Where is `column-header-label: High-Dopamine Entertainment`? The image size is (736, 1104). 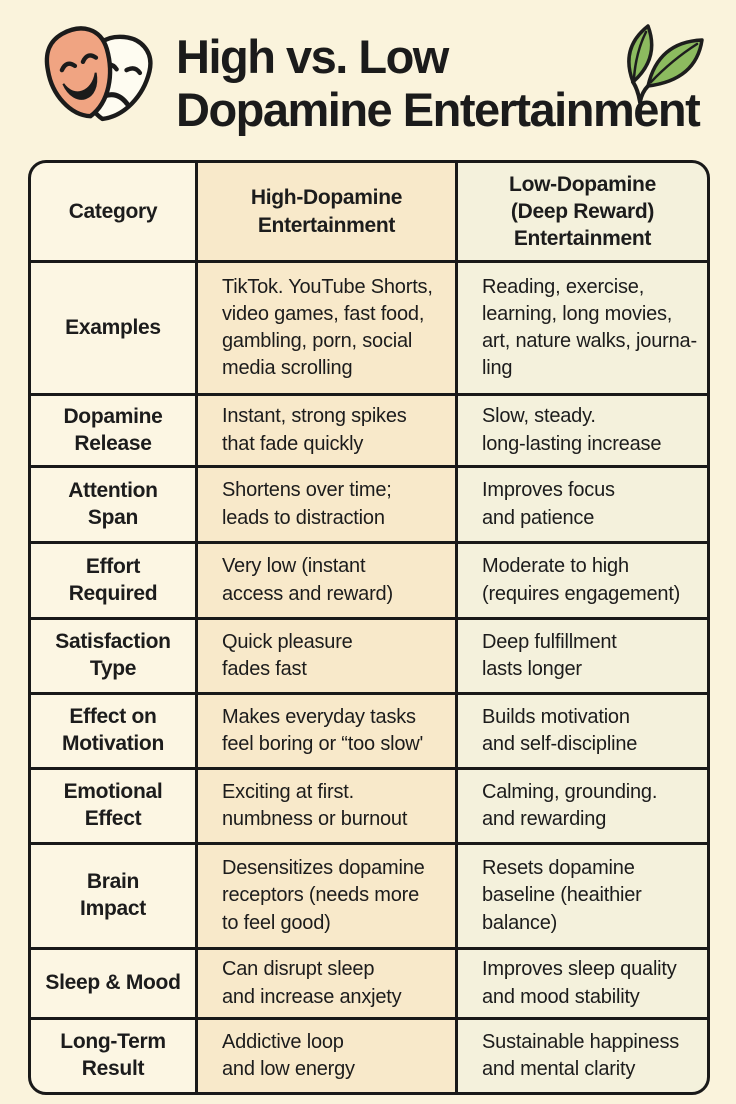 column-header-label: High-Dopamine Entertainment is located at coordinates (326, 211).